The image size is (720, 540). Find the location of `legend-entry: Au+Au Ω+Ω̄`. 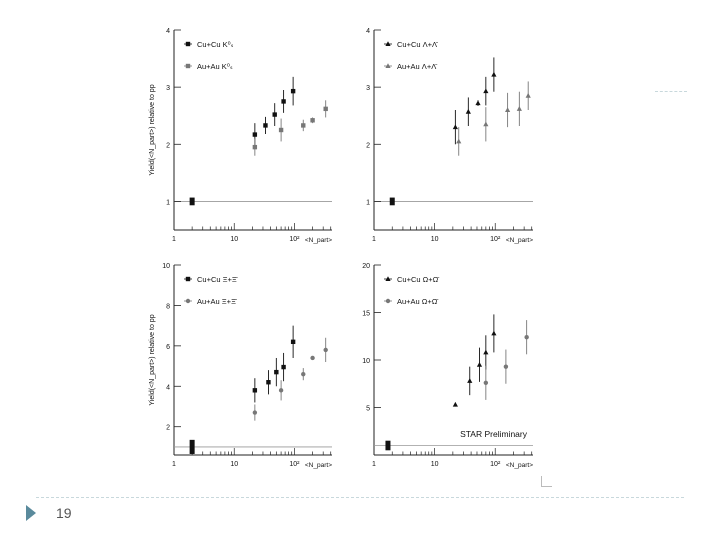

legend-entry: Au+Au Ω+Ω̄ is located at coordinates (417, 301).